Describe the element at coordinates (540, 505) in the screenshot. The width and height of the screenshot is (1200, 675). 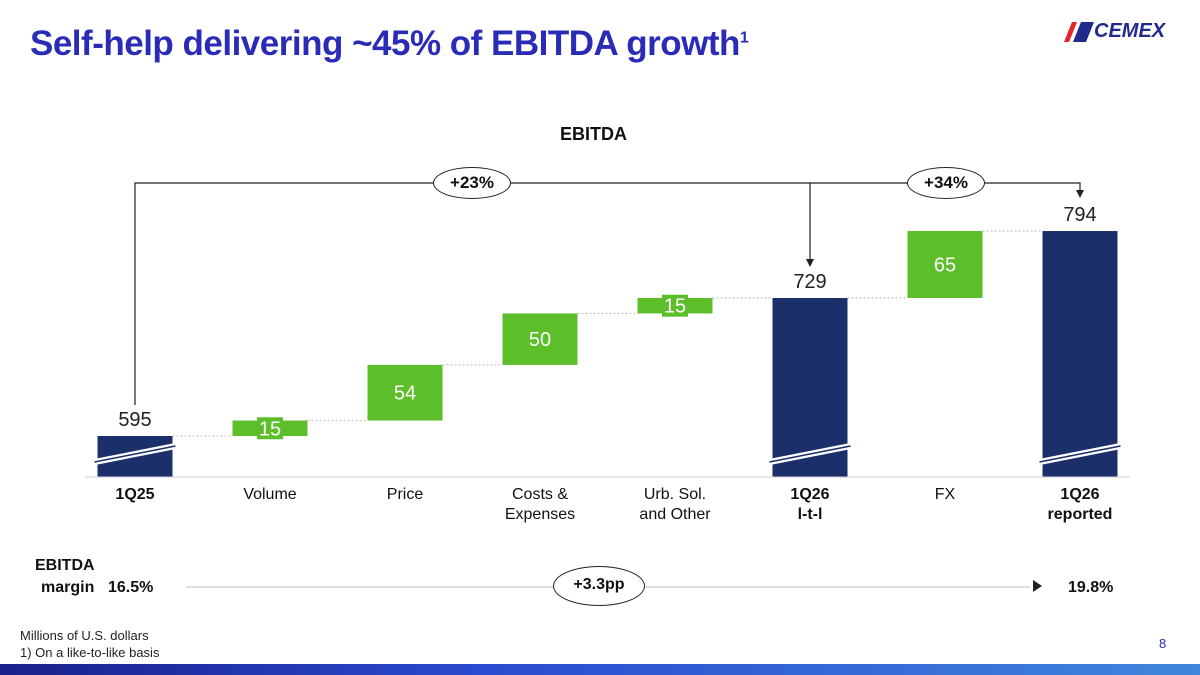
I see `category-label: Costs & Expenses` at that location.